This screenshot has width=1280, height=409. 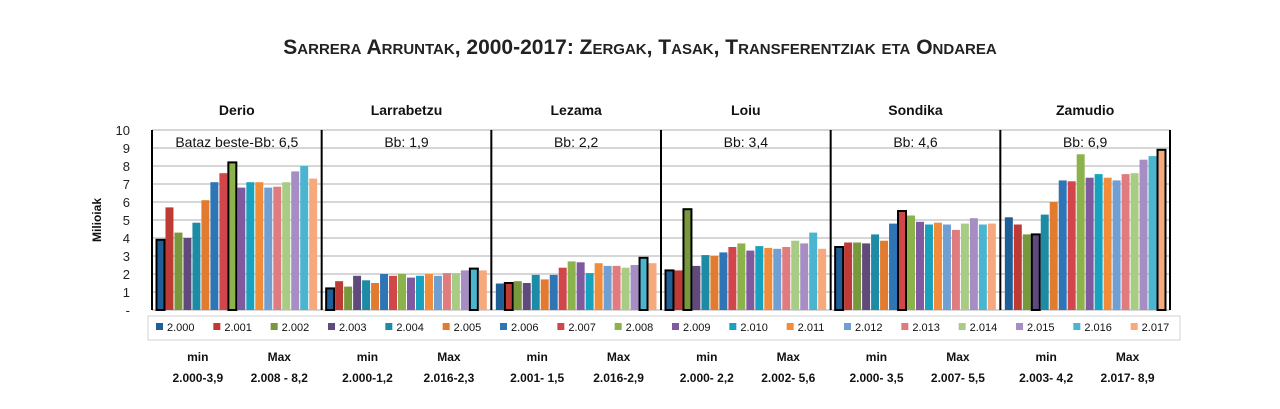 I want to click on bar-larrabetzu-2.009, so click(x=411, y=293).